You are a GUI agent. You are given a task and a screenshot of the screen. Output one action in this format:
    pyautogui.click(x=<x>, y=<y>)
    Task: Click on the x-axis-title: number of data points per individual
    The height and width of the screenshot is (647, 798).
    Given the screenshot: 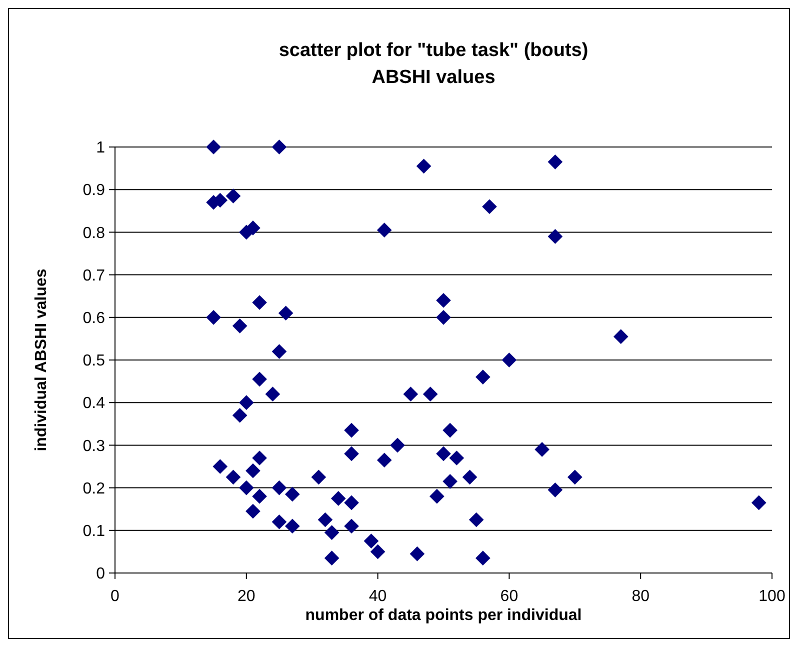 What is the action you would take?
    pyautogui.click(x=443, y=615)
    